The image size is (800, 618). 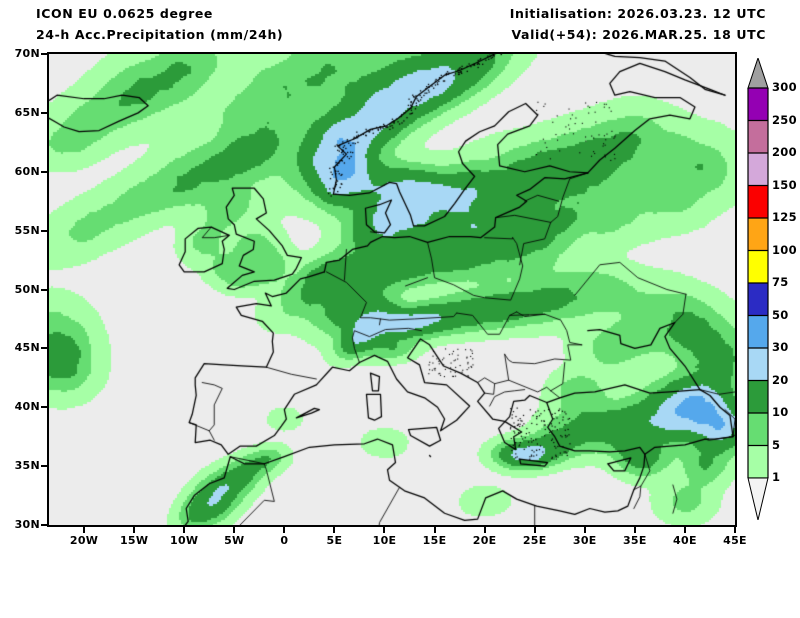 I want to click on colorbar-swatches, so click(x=758, y=289).